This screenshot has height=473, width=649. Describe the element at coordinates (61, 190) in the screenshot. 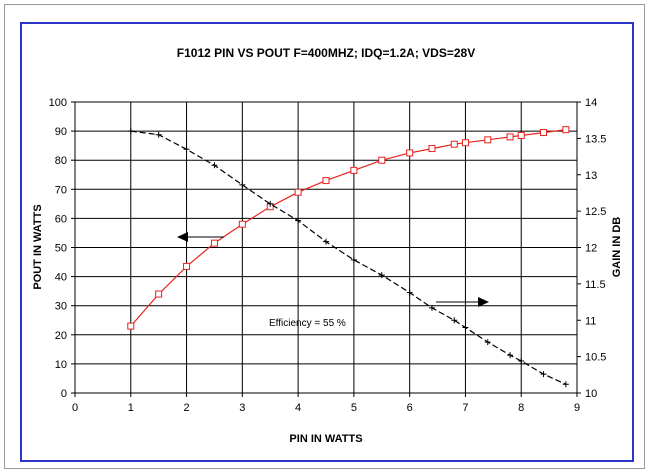

I see `y-tick-label: 70` at that location.